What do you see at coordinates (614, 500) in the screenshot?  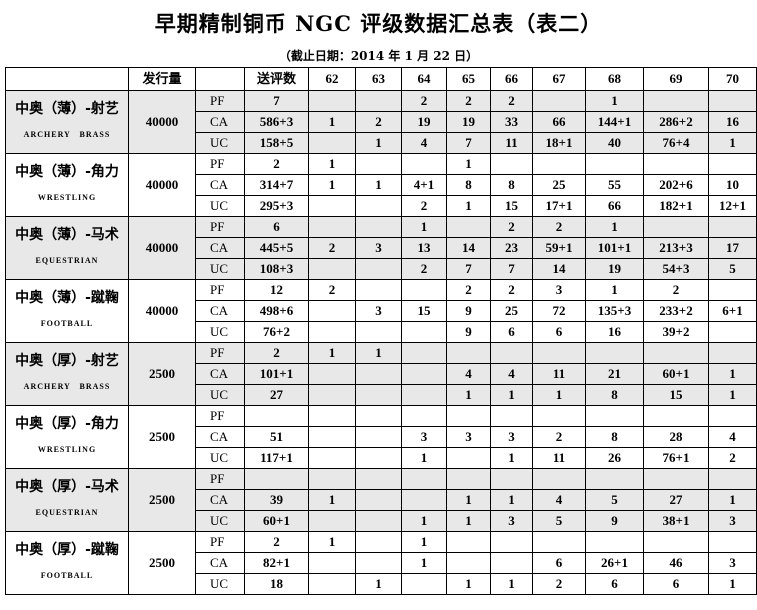 I see `grade-count-cell: 5` at bounding box center [614, 500].